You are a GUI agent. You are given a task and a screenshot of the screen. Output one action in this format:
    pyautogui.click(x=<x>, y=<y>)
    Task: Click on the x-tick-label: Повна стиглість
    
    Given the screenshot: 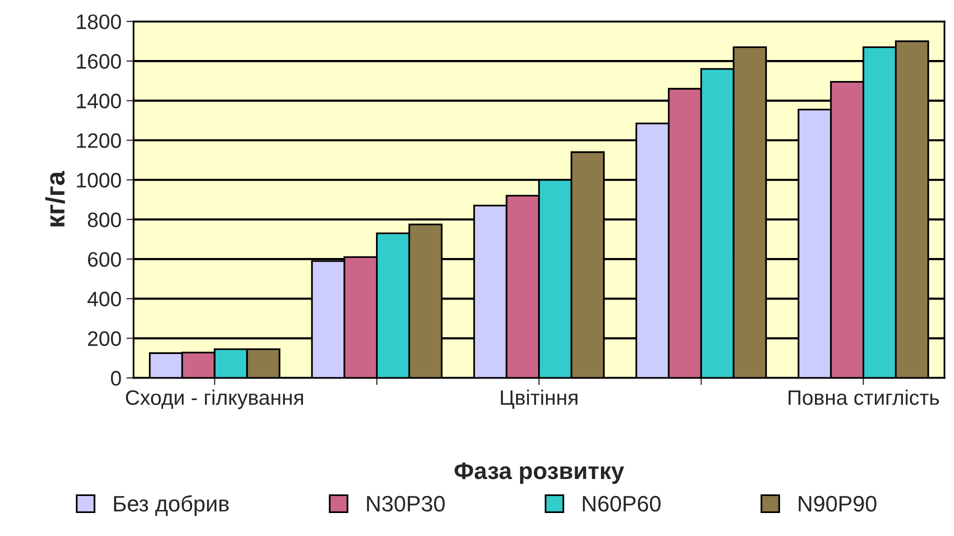 What is the action you would take?
    pyautogui.click(x=863, y=397)
    